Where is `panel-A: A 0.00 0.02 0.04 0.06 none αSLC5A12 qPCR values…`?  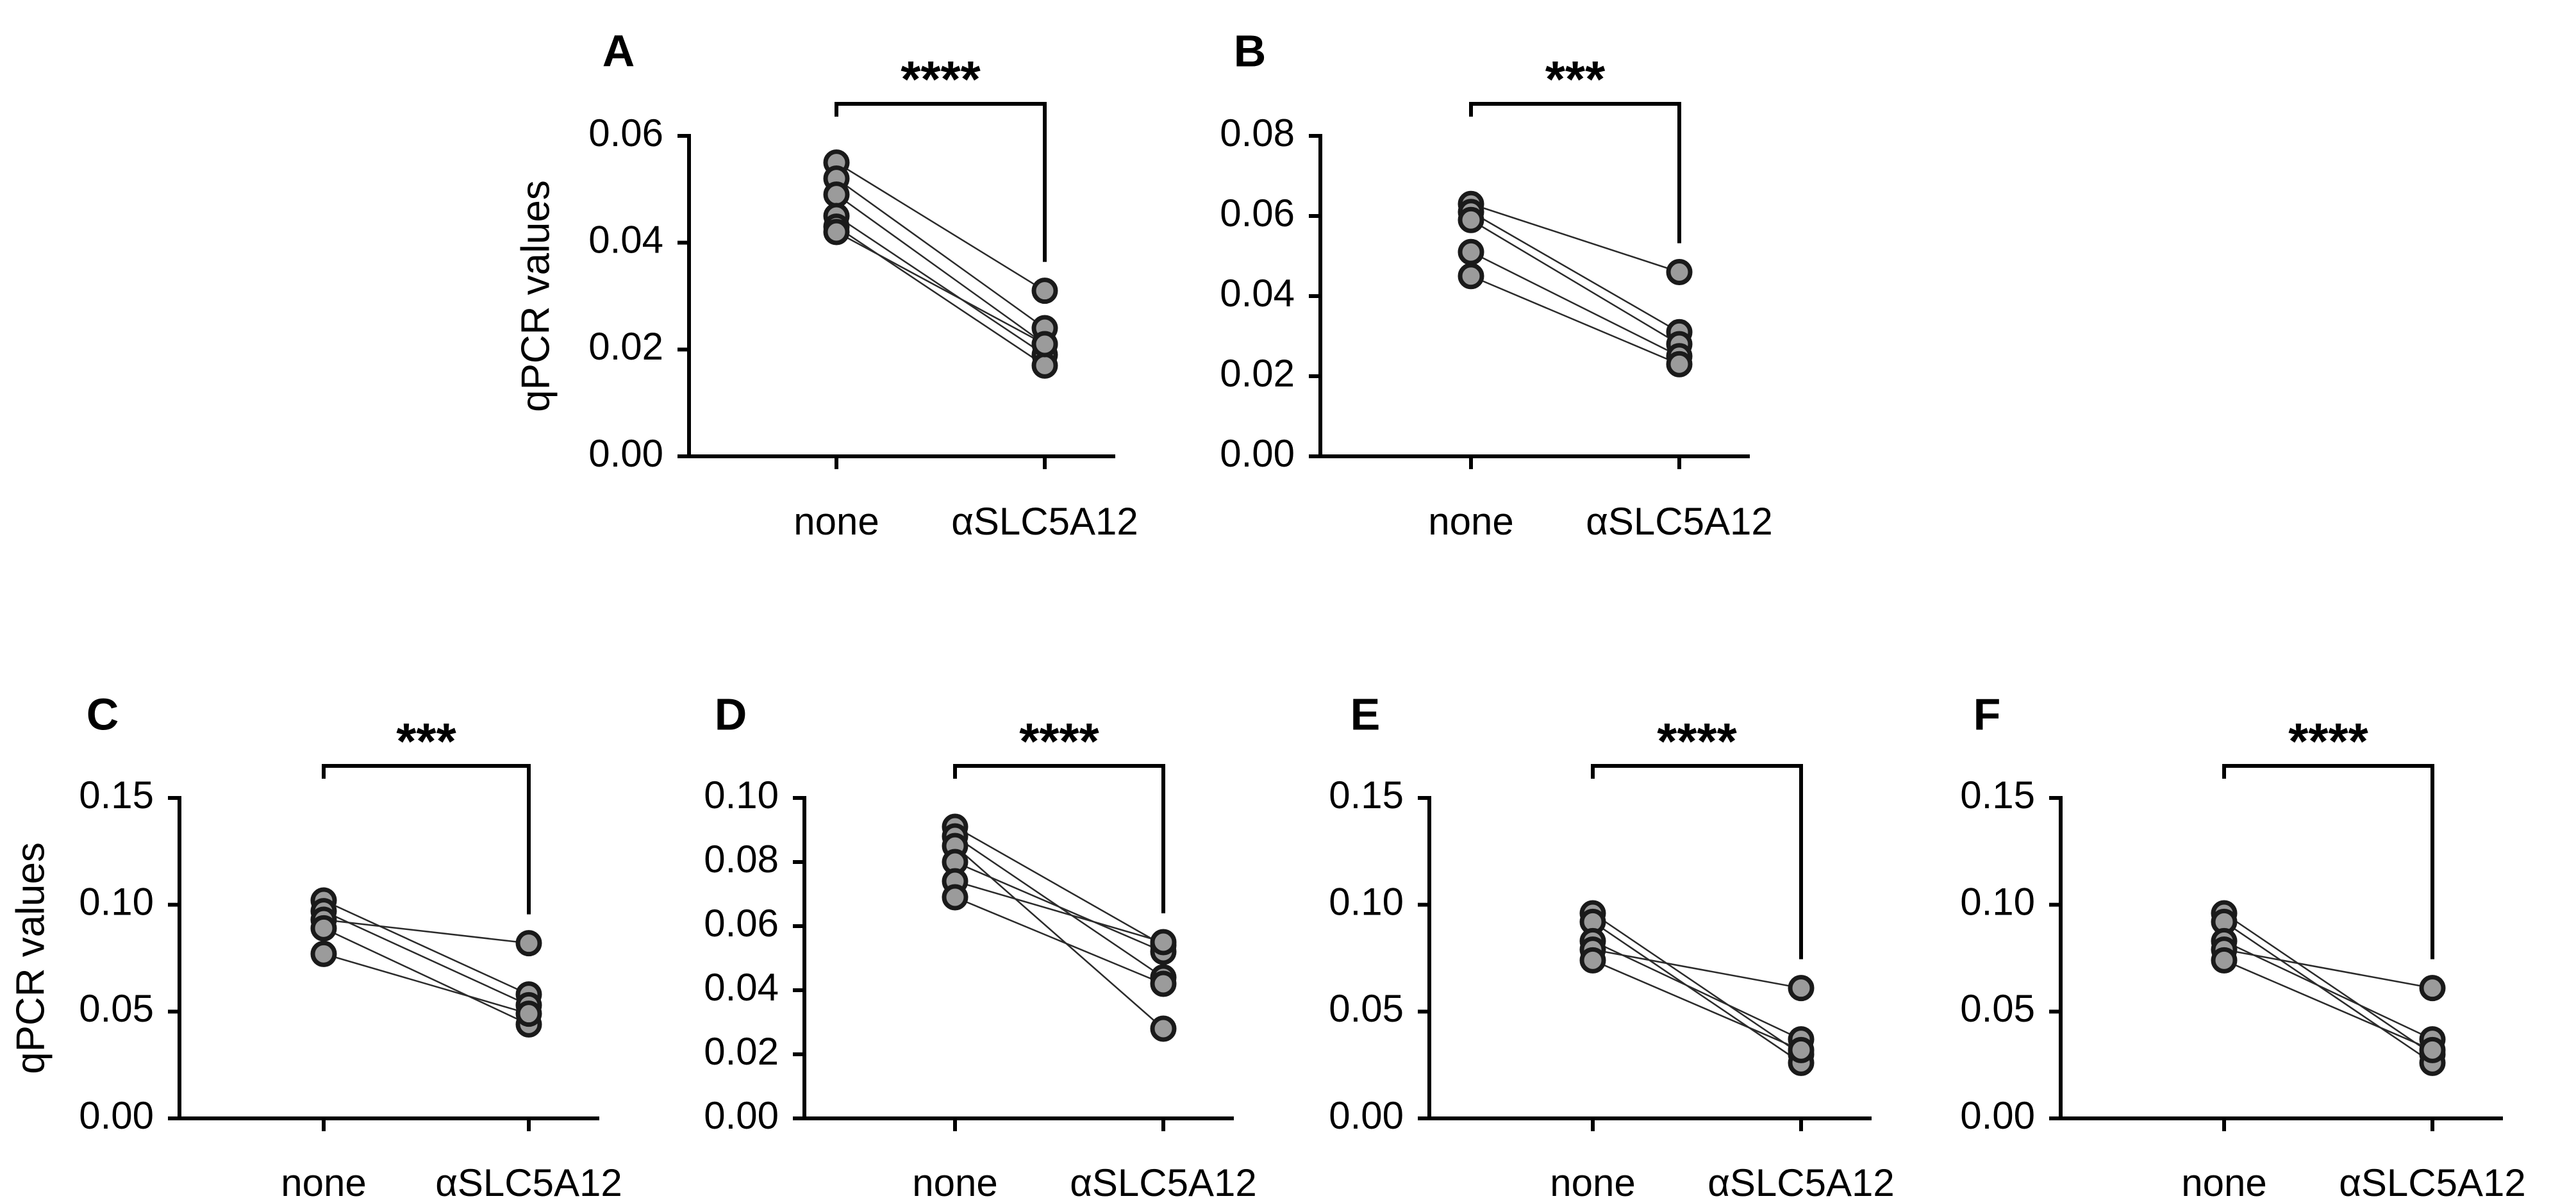
panel-A: A 0.00 0.02 0.04 0.06 none αSLC5A12 qPCR values… is located at coordinates (826, 284).